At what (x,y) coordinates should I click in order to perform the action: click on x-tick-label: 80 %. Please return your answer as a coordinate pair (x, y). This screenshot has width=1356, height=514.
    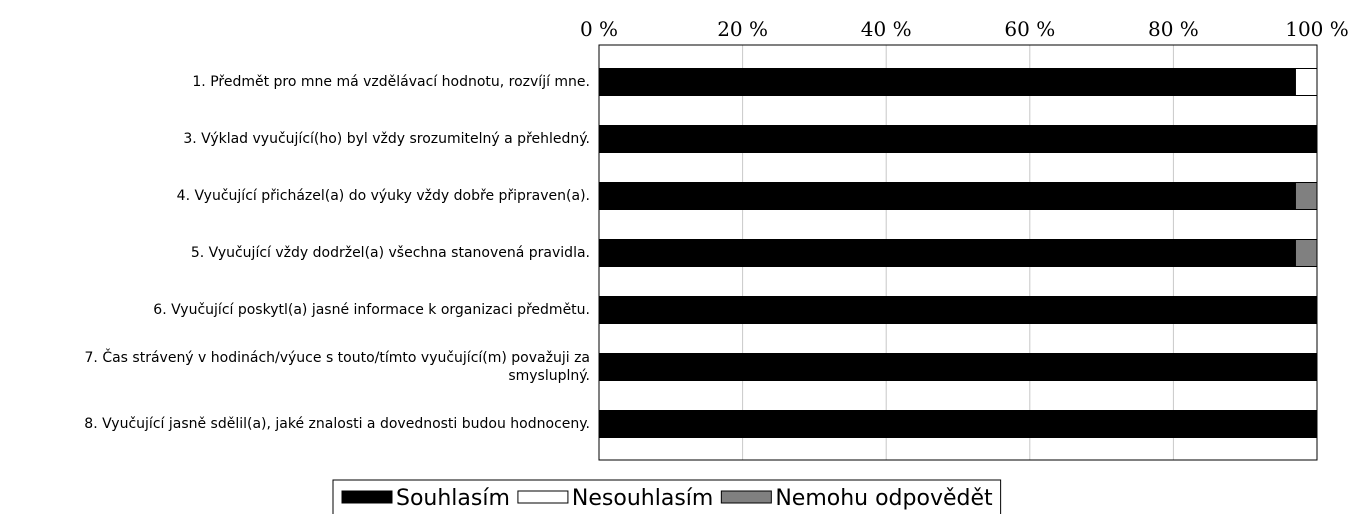
    Looking at the image, I should click on (1173, 29).